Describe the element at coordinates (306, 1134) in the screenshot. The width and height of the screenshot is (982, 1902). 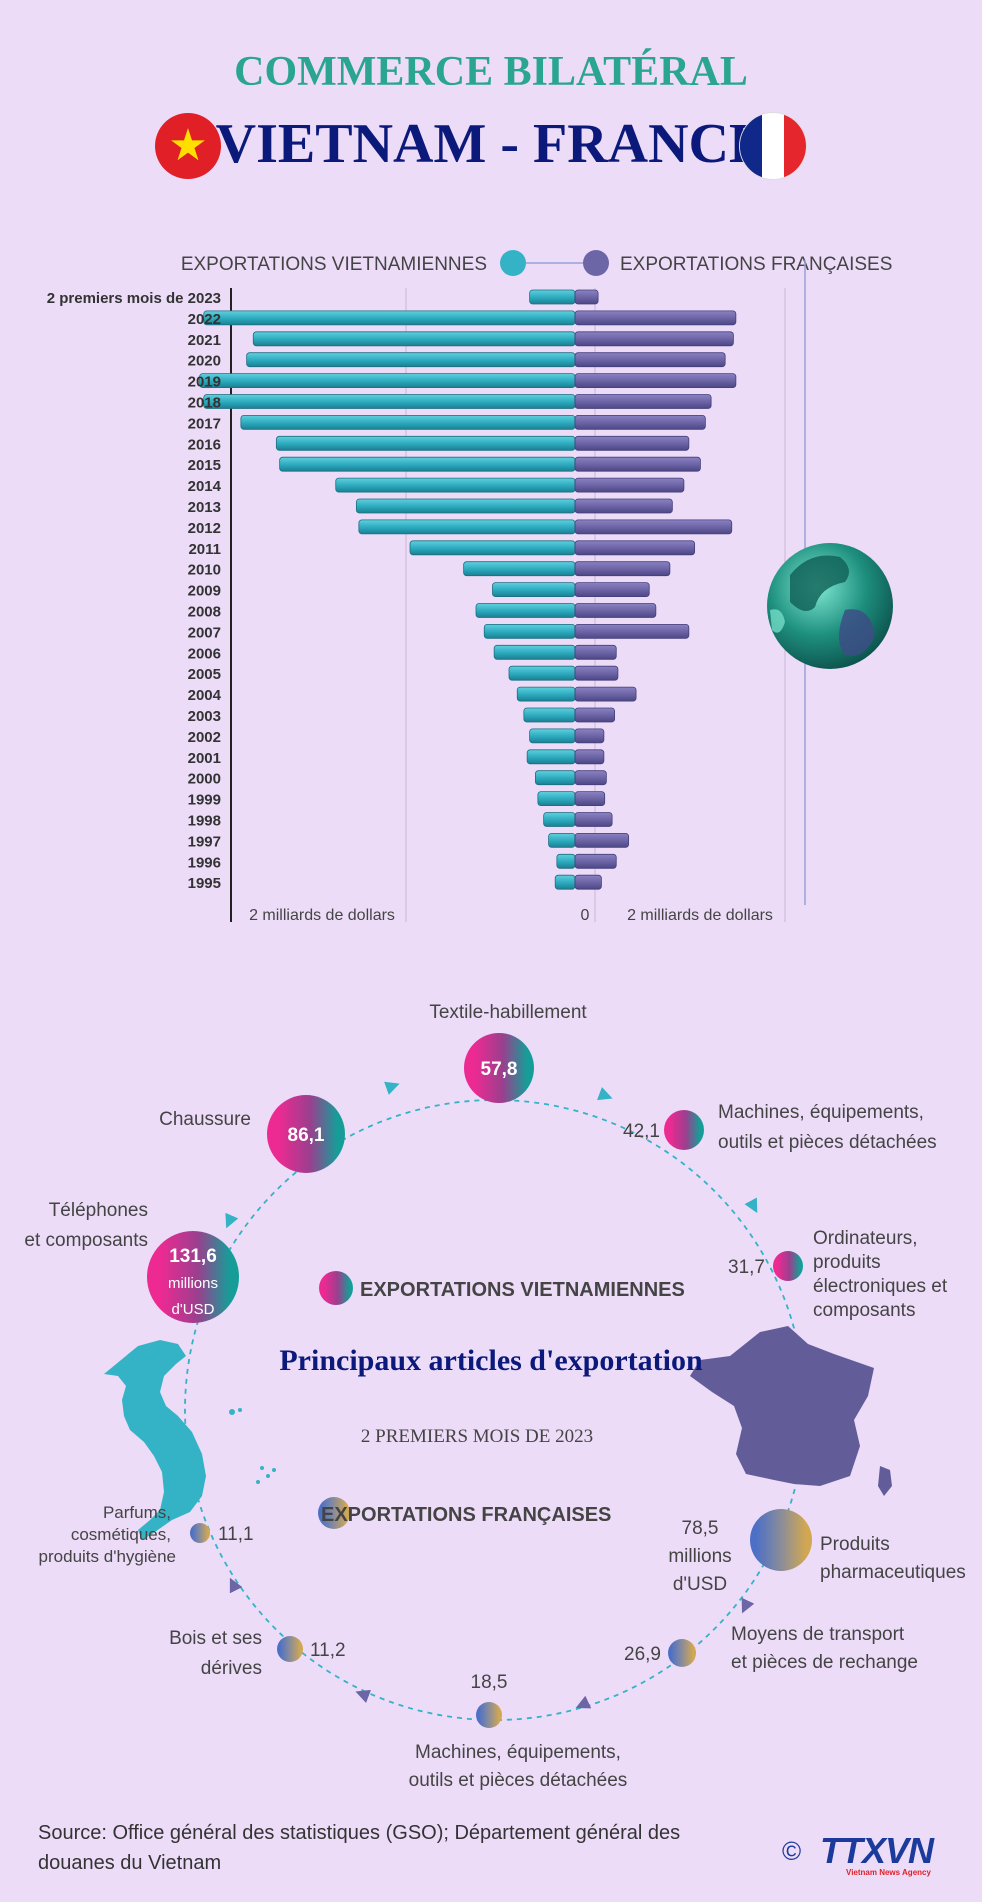
I see `bubble-chaussure` at that location.